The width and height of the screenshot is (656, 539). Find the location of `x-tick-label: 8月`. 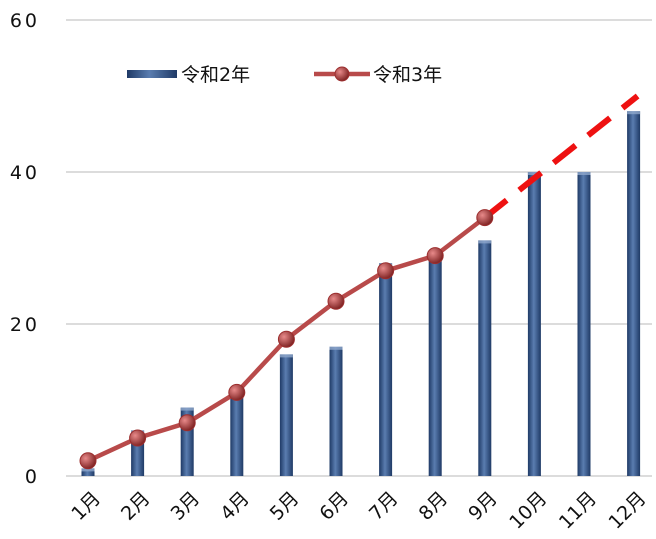

x-tick-label: 8月 is located at coordinates (434, 506).